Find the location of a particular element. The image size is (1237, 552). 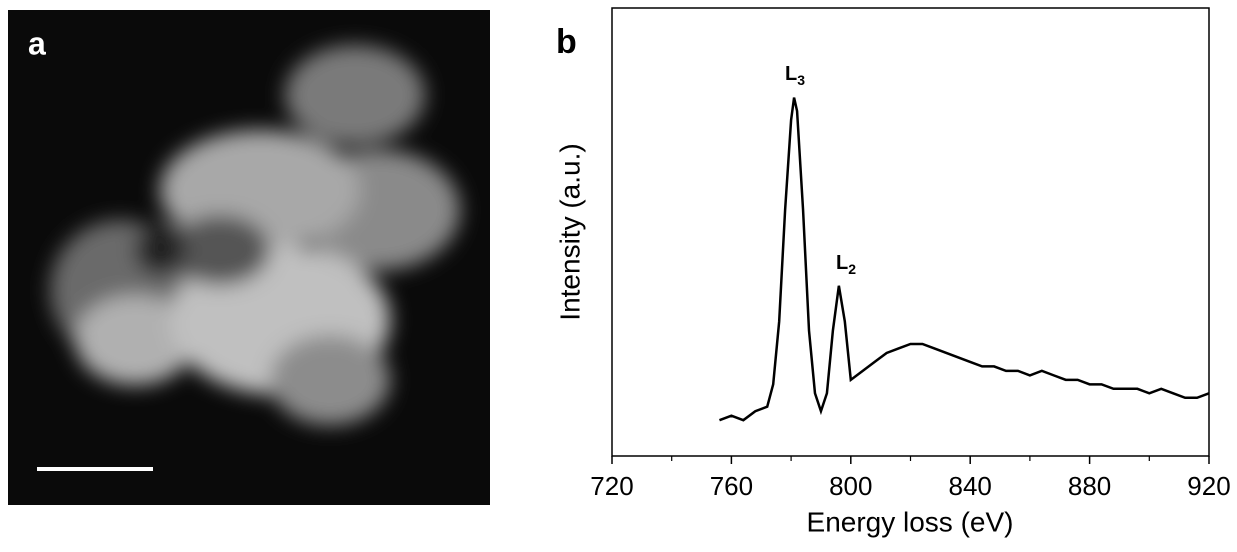

peak-label: L2 is located at coordinates (846, 264).